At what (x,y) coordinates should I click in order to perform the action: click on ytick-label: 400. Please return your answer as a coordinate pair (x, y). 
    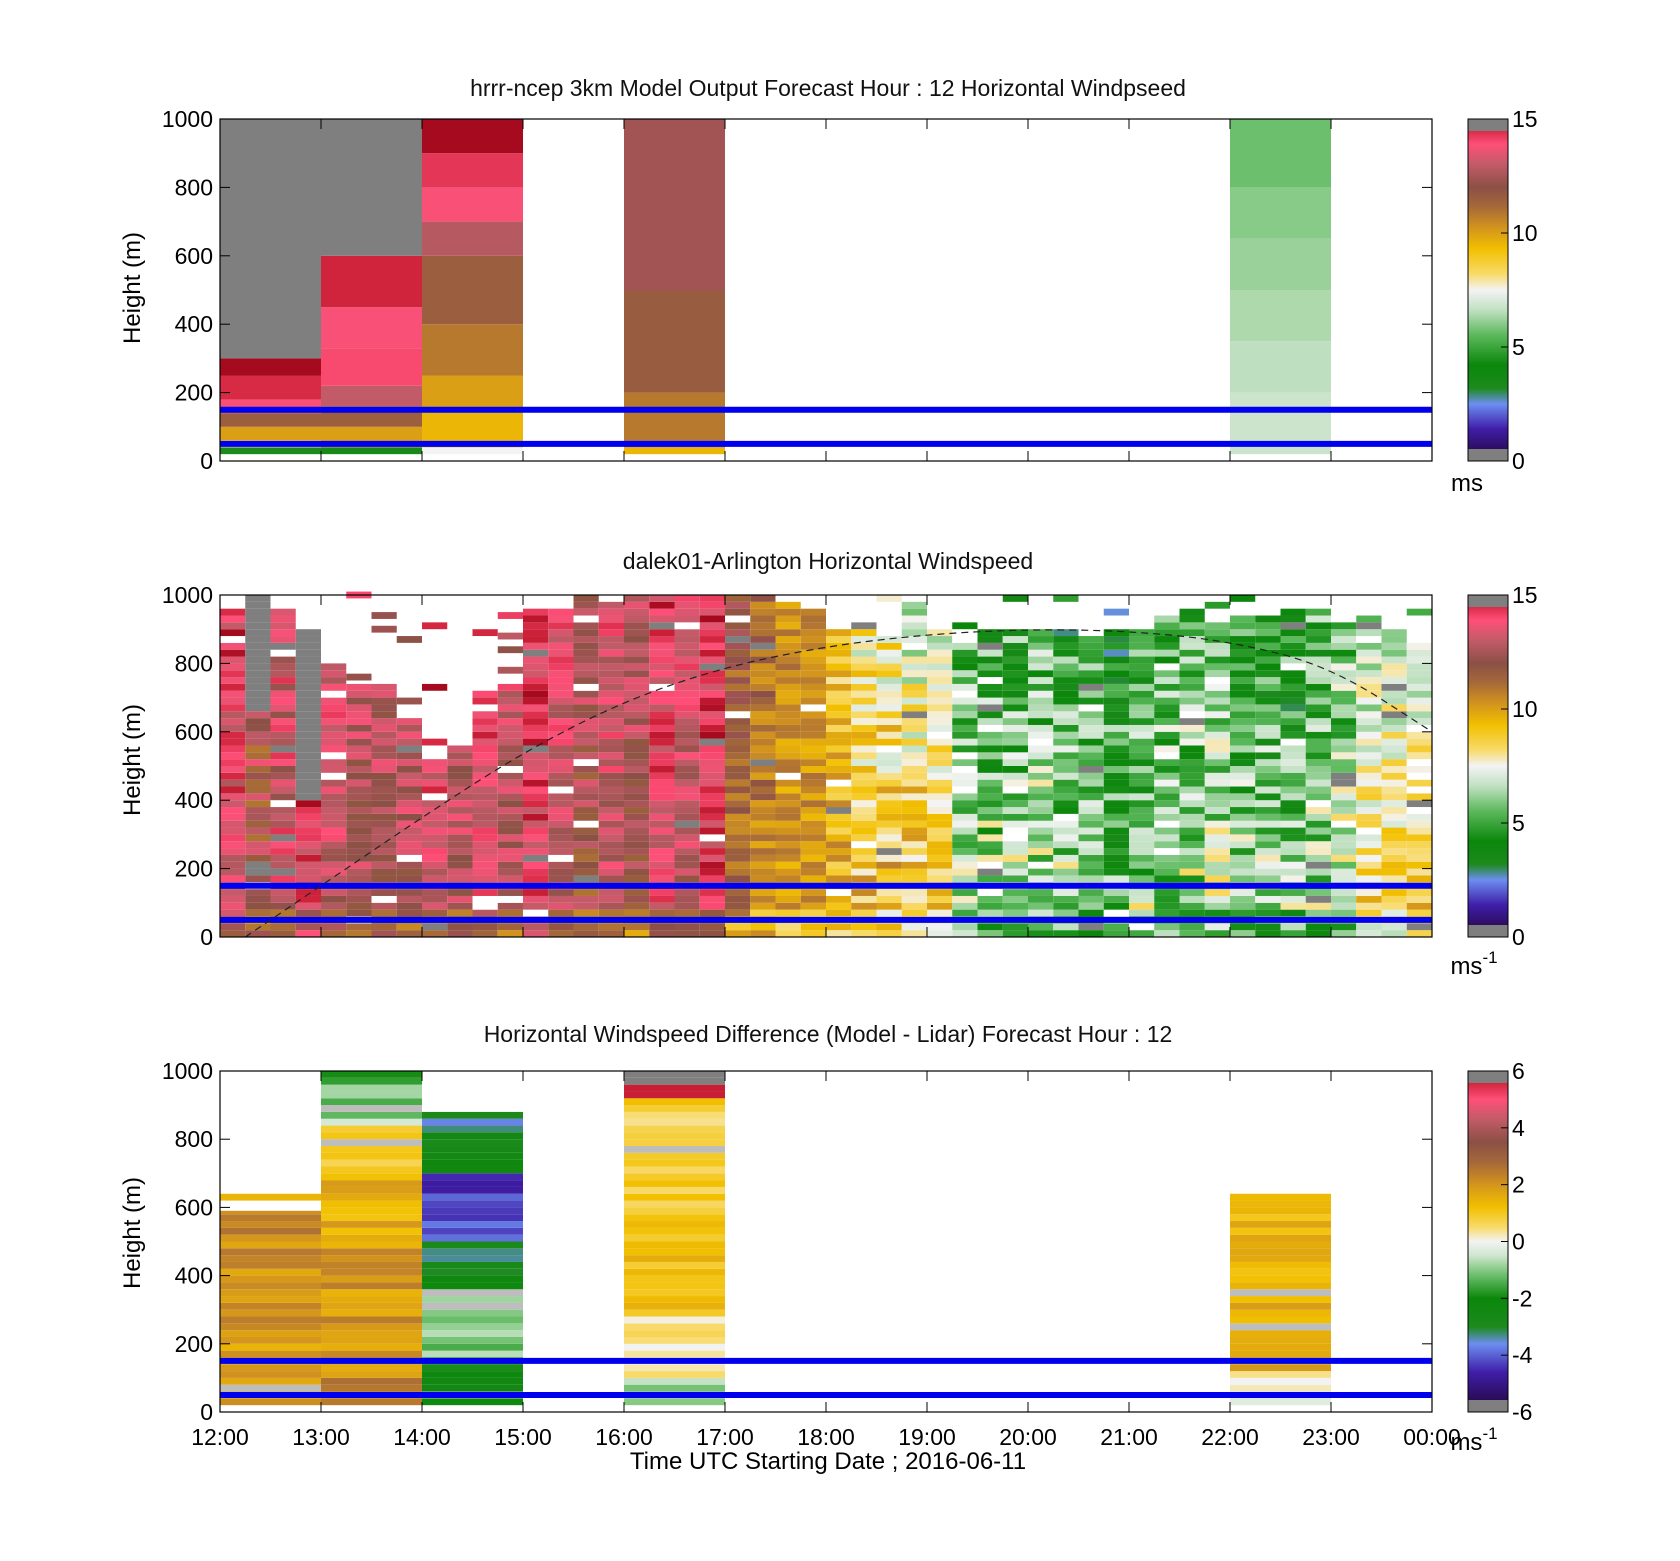
    Looking at the image, I should click on (194, 324).